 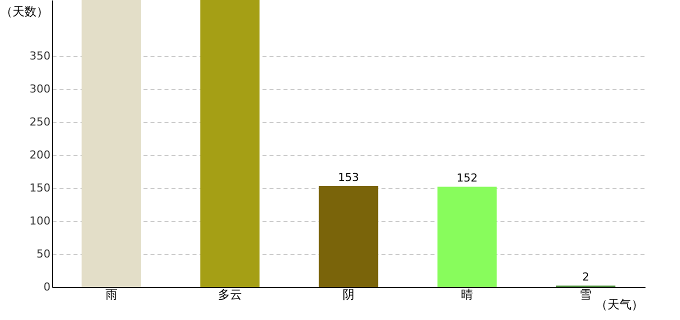 What do you see at coordinates (40, 56) in the screenshot?
I see `y-tick-label: 350` at bounding box center [40, 56].